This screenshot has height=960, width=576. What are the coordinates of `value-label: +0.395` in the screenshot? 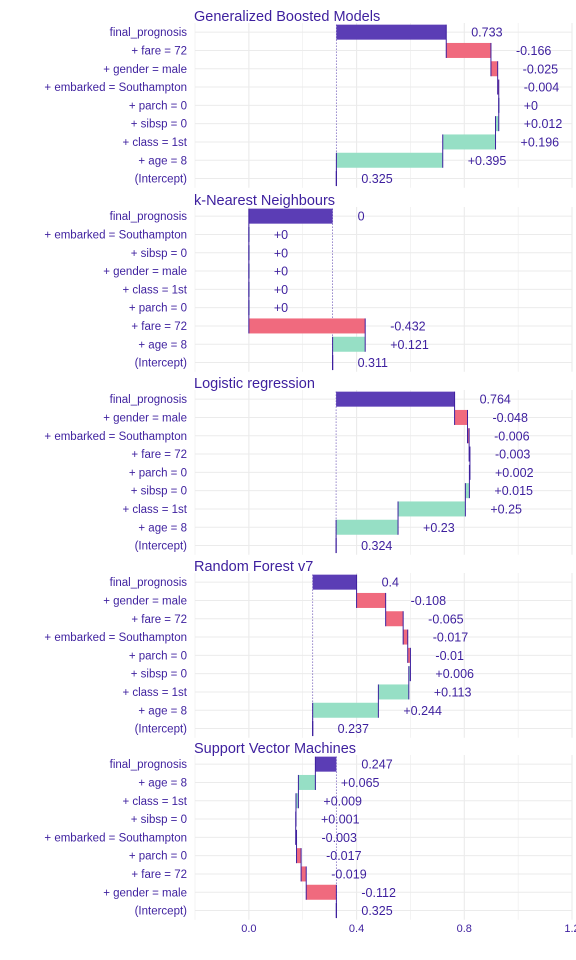 It's located at (487, 161).